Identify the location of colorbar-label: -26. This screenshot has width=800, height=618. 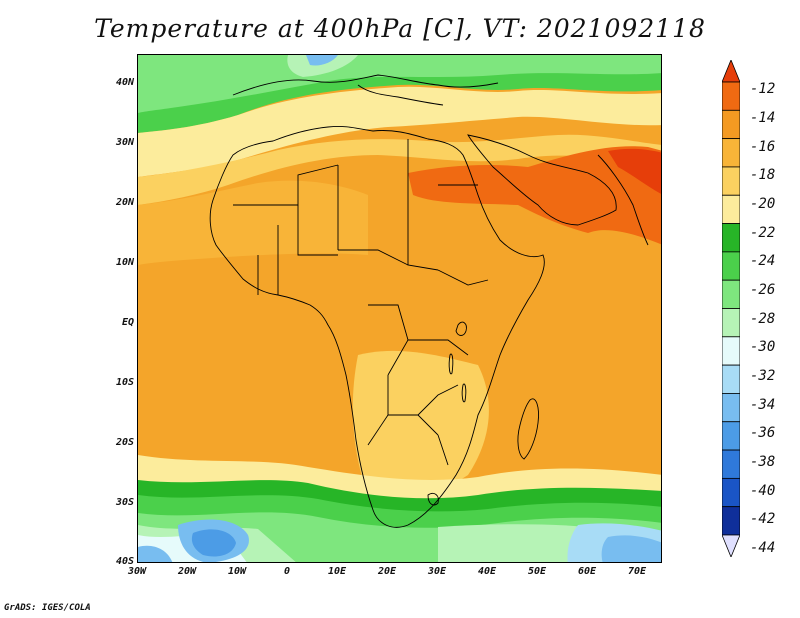
(763, 290).